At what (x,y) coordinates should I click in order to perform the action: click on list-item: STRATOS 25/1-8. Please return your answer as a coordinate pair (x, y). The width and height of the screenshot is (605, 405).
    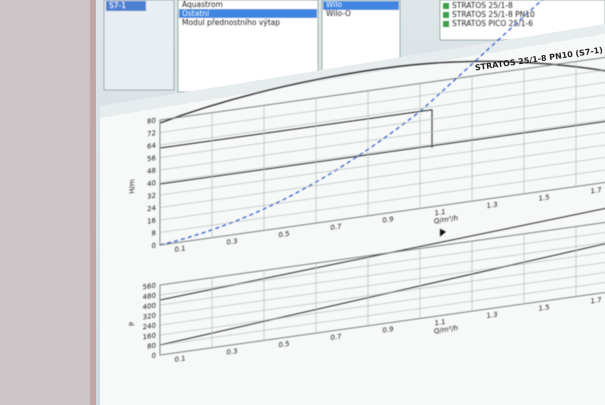
    Looking at the image, I should click on (482, 5).